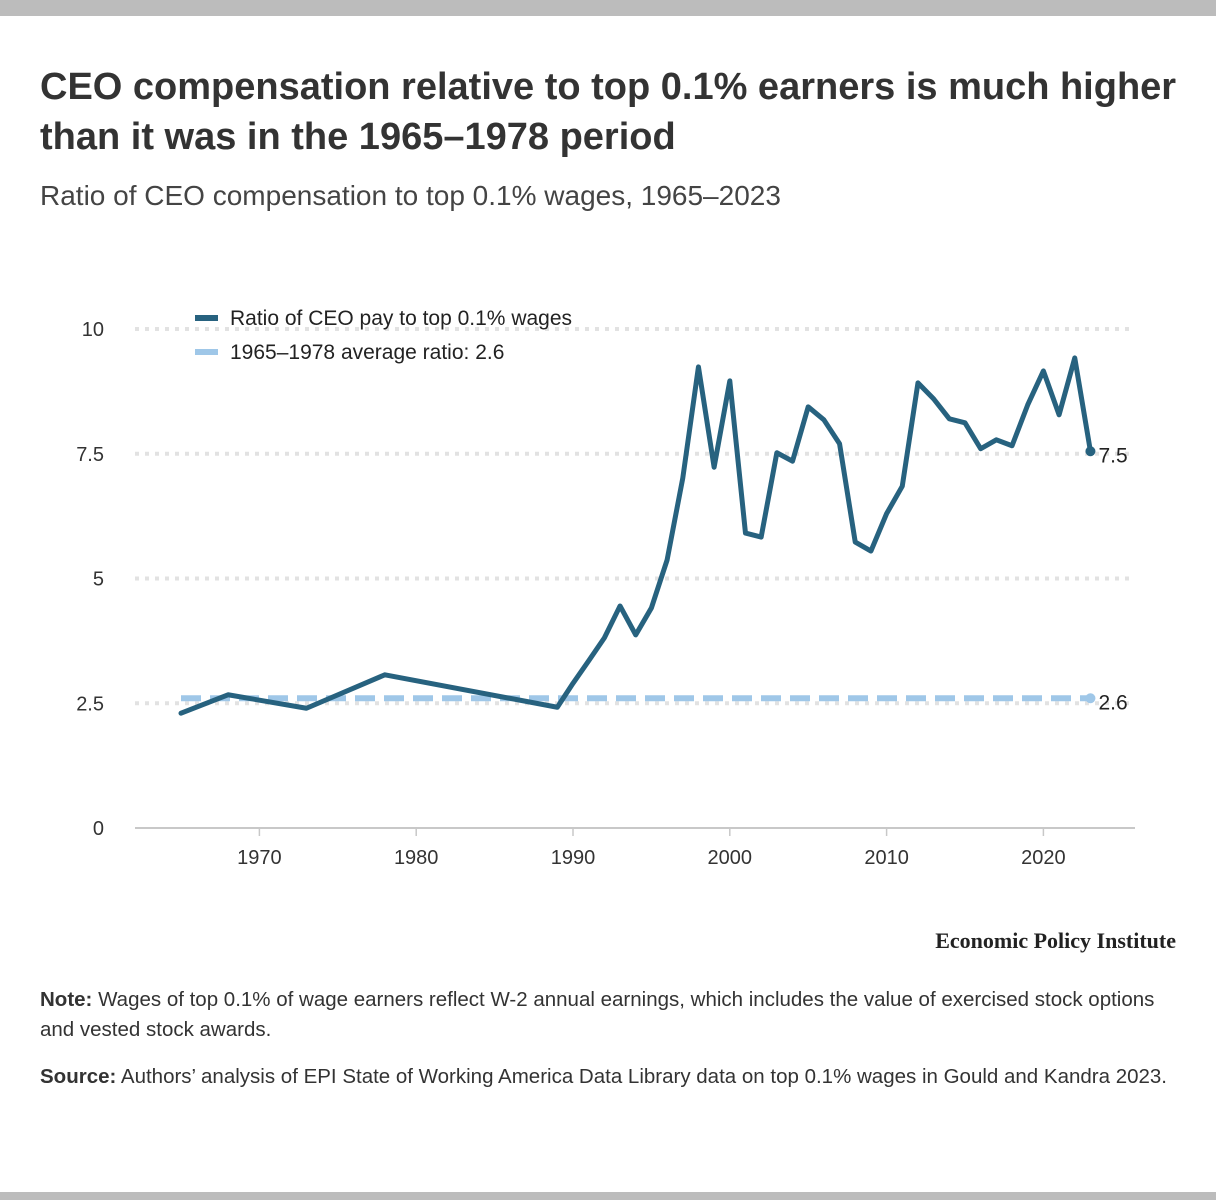  I want to click on x-tick-label: 1980, so click(416, 858).